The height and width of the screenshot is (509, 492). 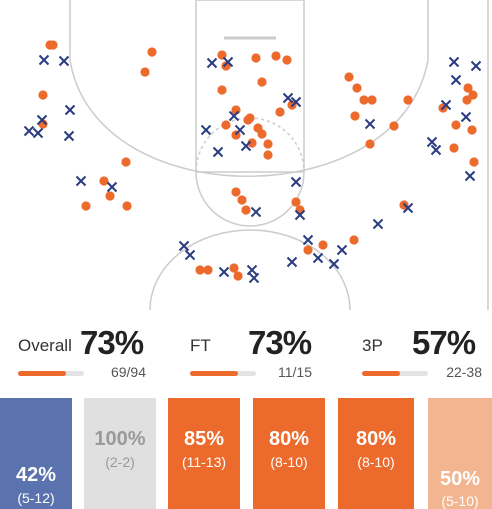 What do you see at coordinates (250, 199) in the screenshot?
I see `free-throw-circle` at bounding box center [250, 199].